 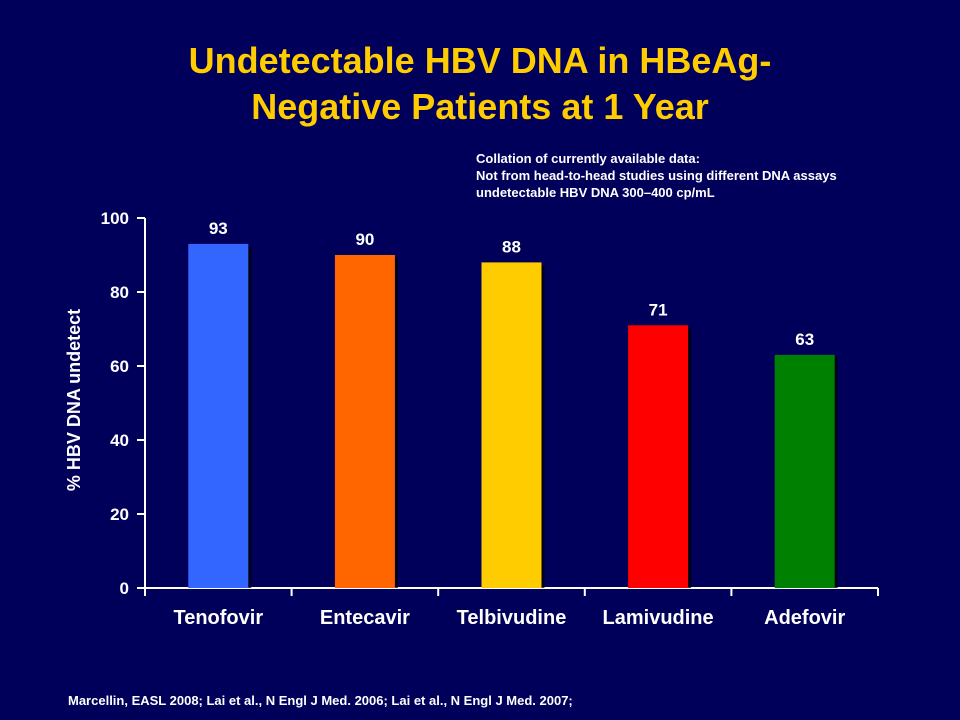 What do you see at coordinates (119, 366) in the screenshot?
I see `y-tick-label: 60` at bounding box center [119, 366].